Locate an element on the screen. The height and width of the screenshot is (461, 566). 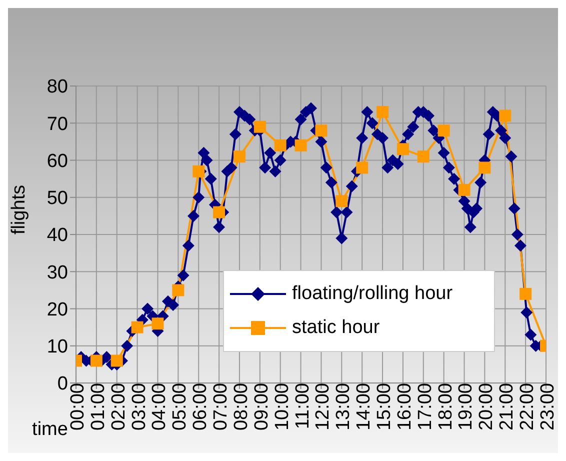
y-tick-label: 70 is located at coordinates (57, 124).